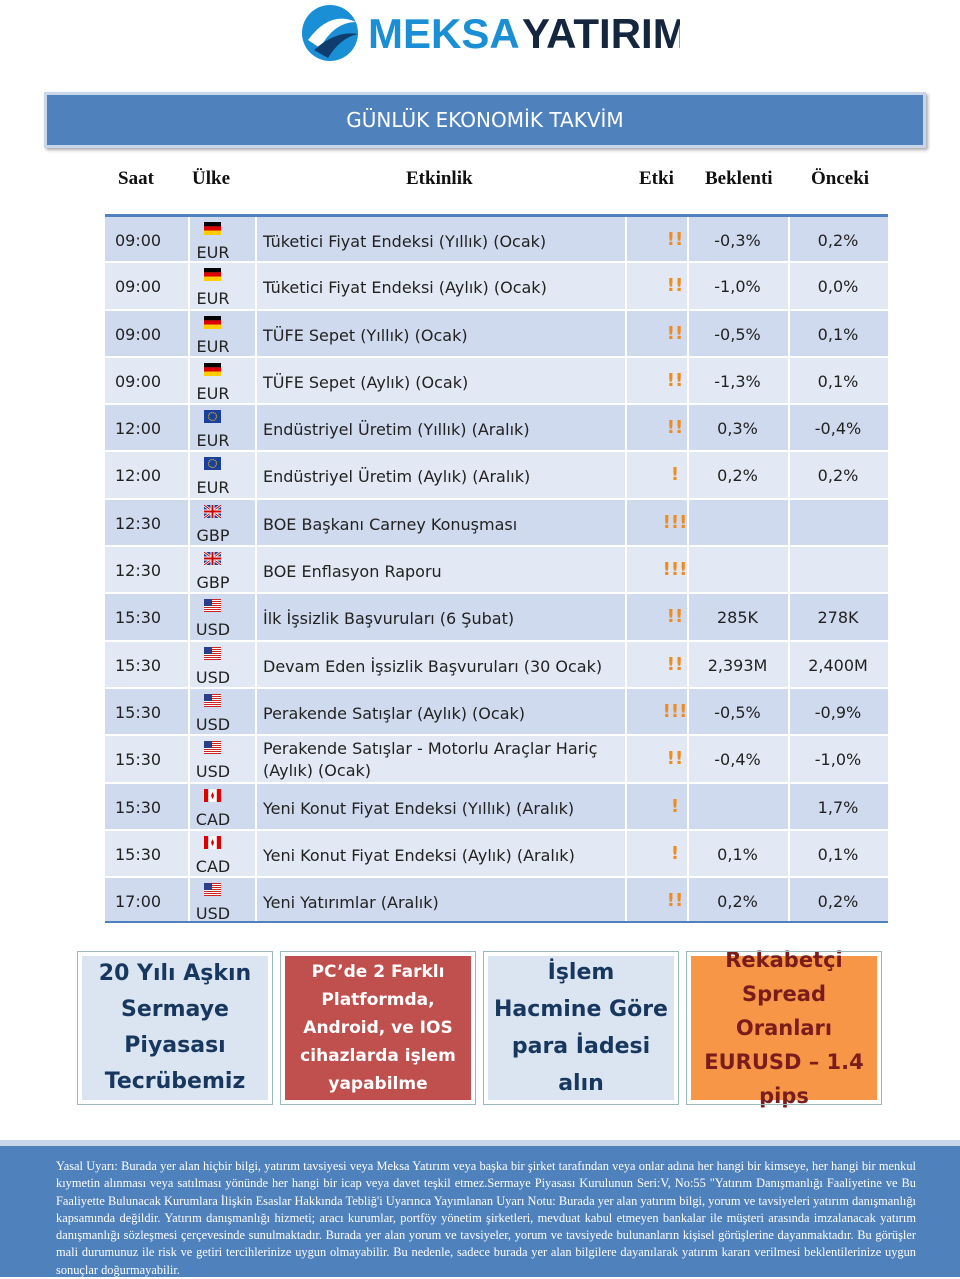 The width and height of the screenshot is (960, 1279). What do you see at coordinates (389, 619) in the screenshot?
I see `event: İlk İşsizlik Başvuruları (6 Şubat)` at bounding box center [389, 619].